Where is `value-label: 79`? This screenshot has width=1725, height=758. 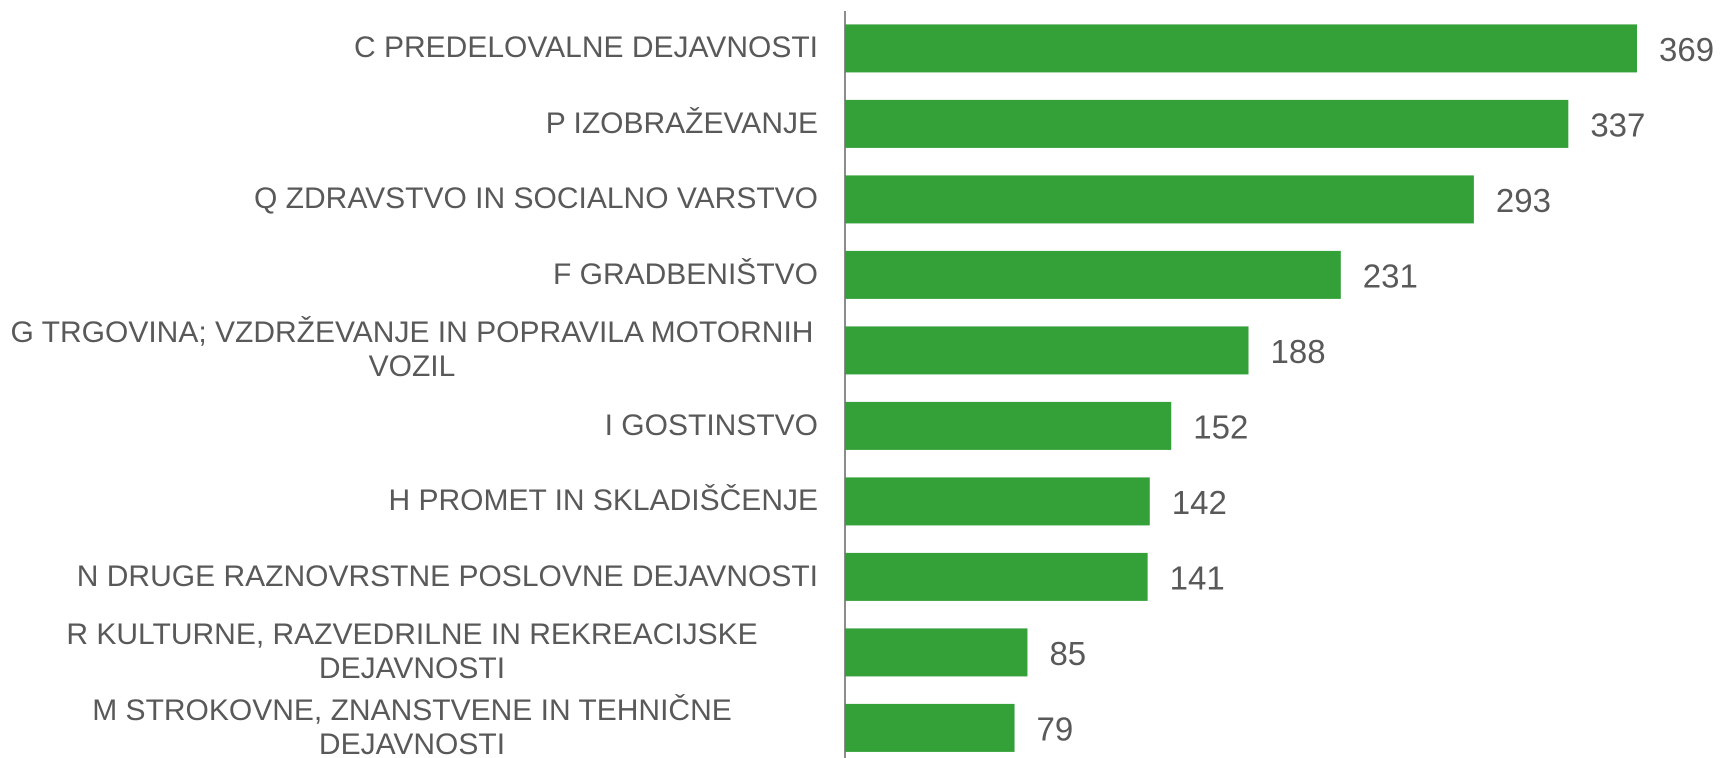 value-label: 79 is located at coordinates (1055, 728).